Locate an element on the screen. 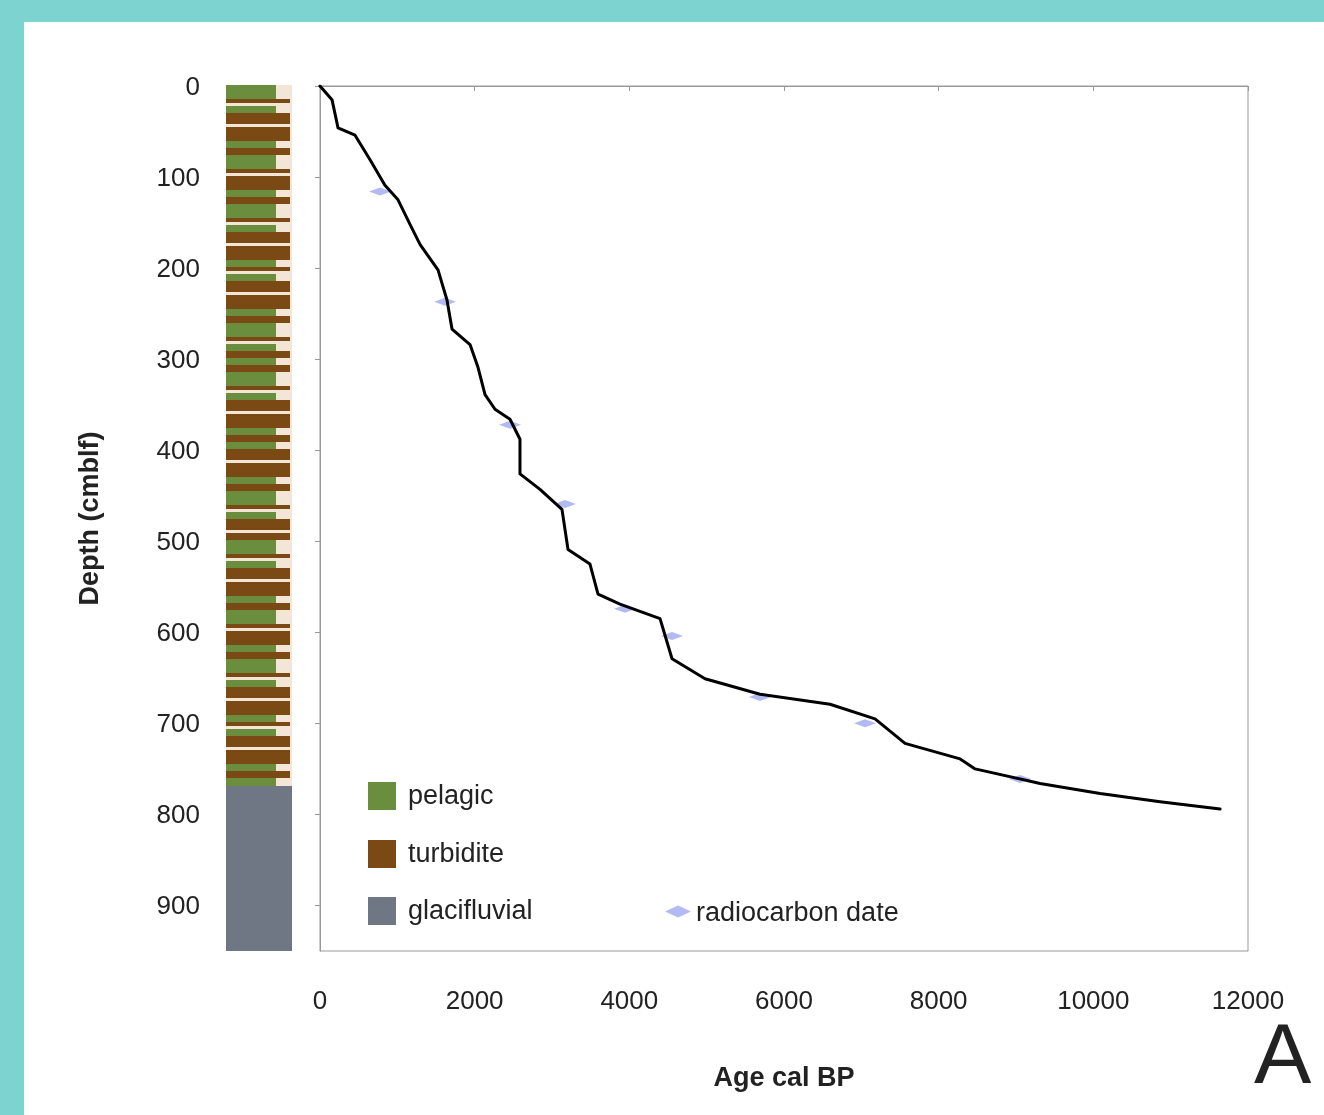  annotation: pelagic is located at coordinates (451, 795).